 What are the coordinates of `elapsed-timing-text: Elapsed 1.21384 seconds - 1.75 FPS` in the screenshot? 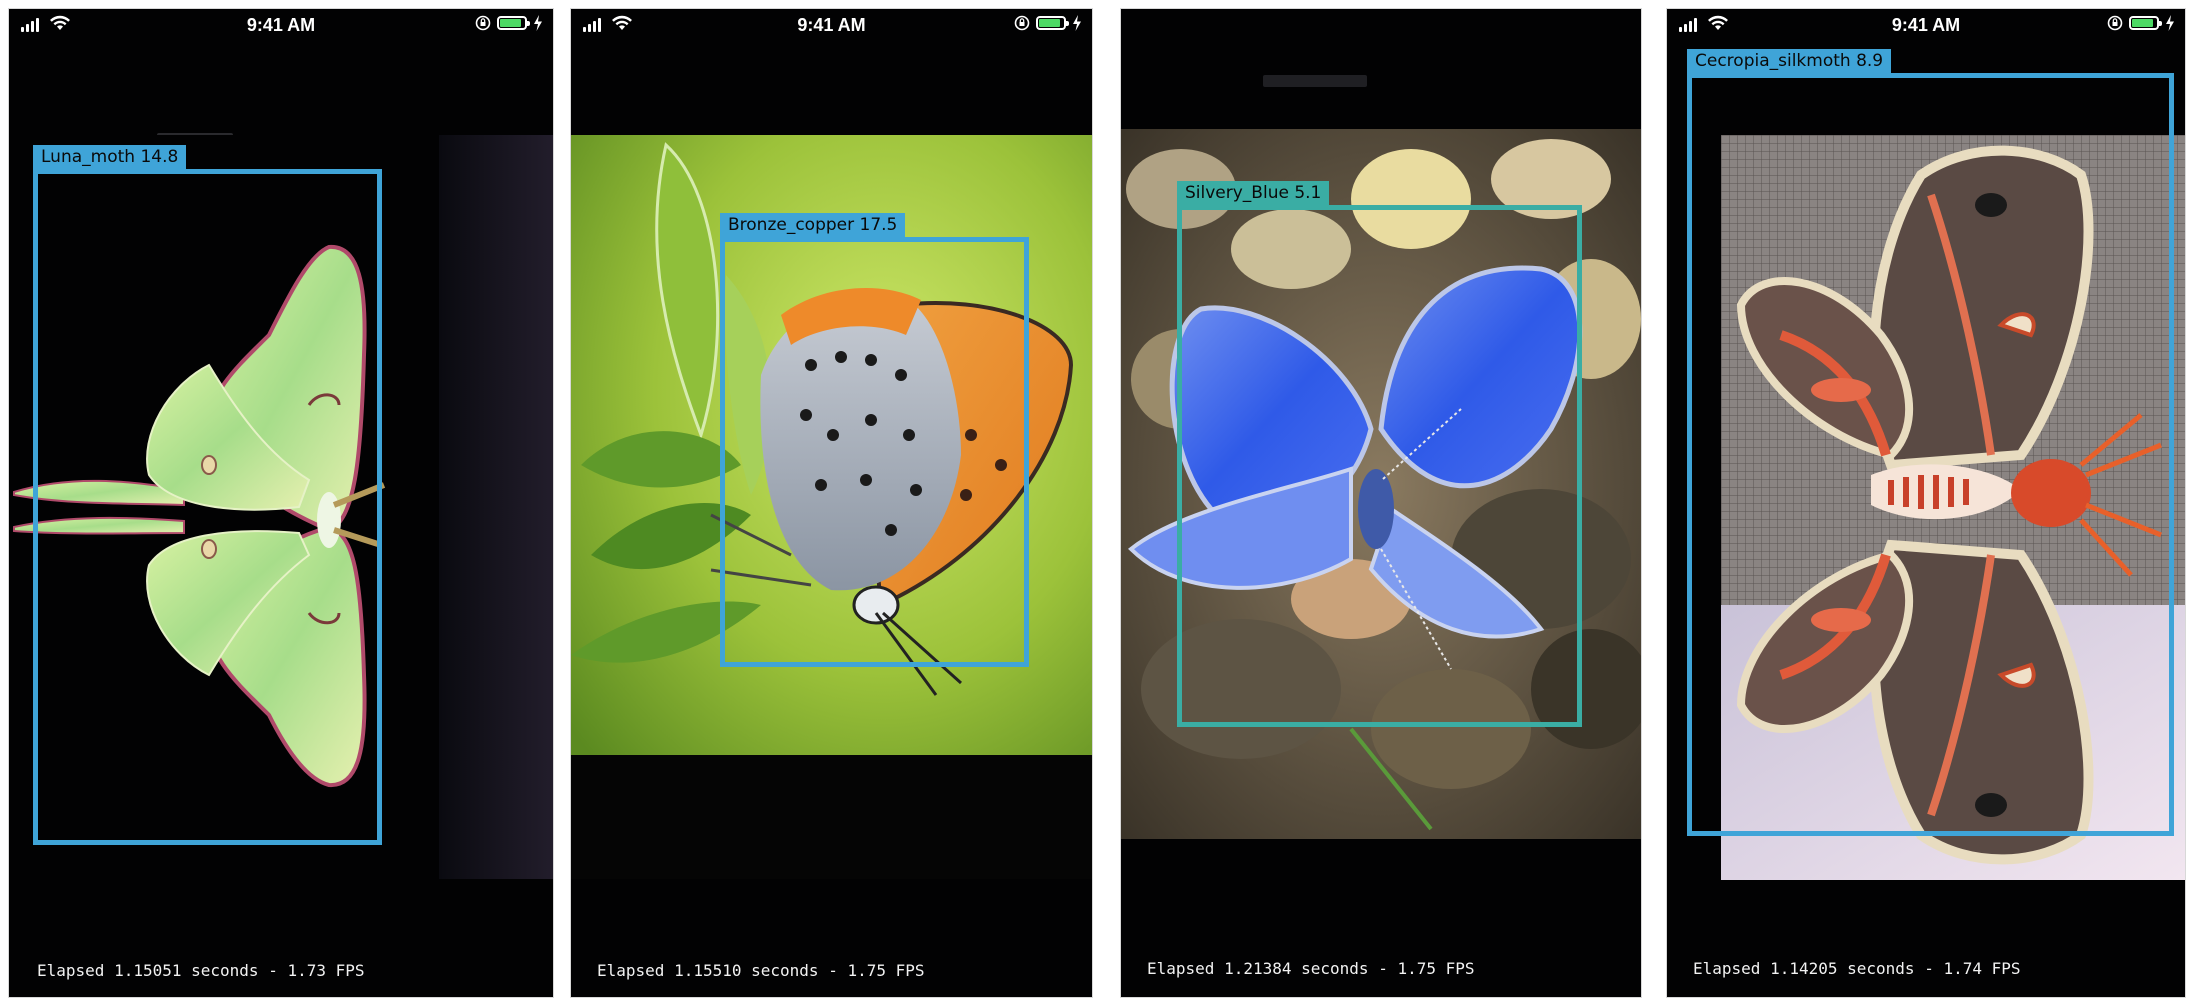 It's located at (1311, 968).